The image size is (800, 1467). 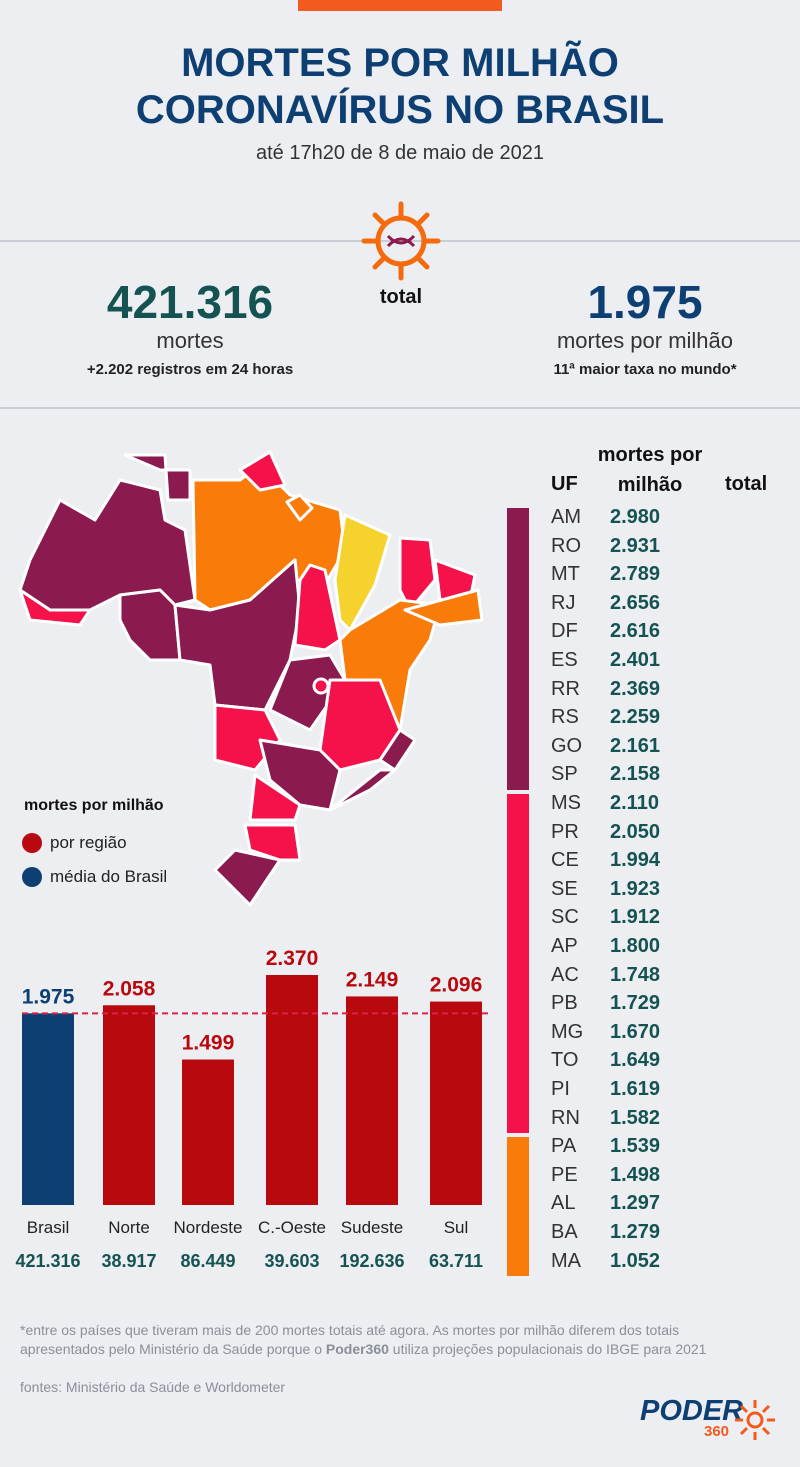 I want to click on uf-cell: CE, so click(x=565, y=860).